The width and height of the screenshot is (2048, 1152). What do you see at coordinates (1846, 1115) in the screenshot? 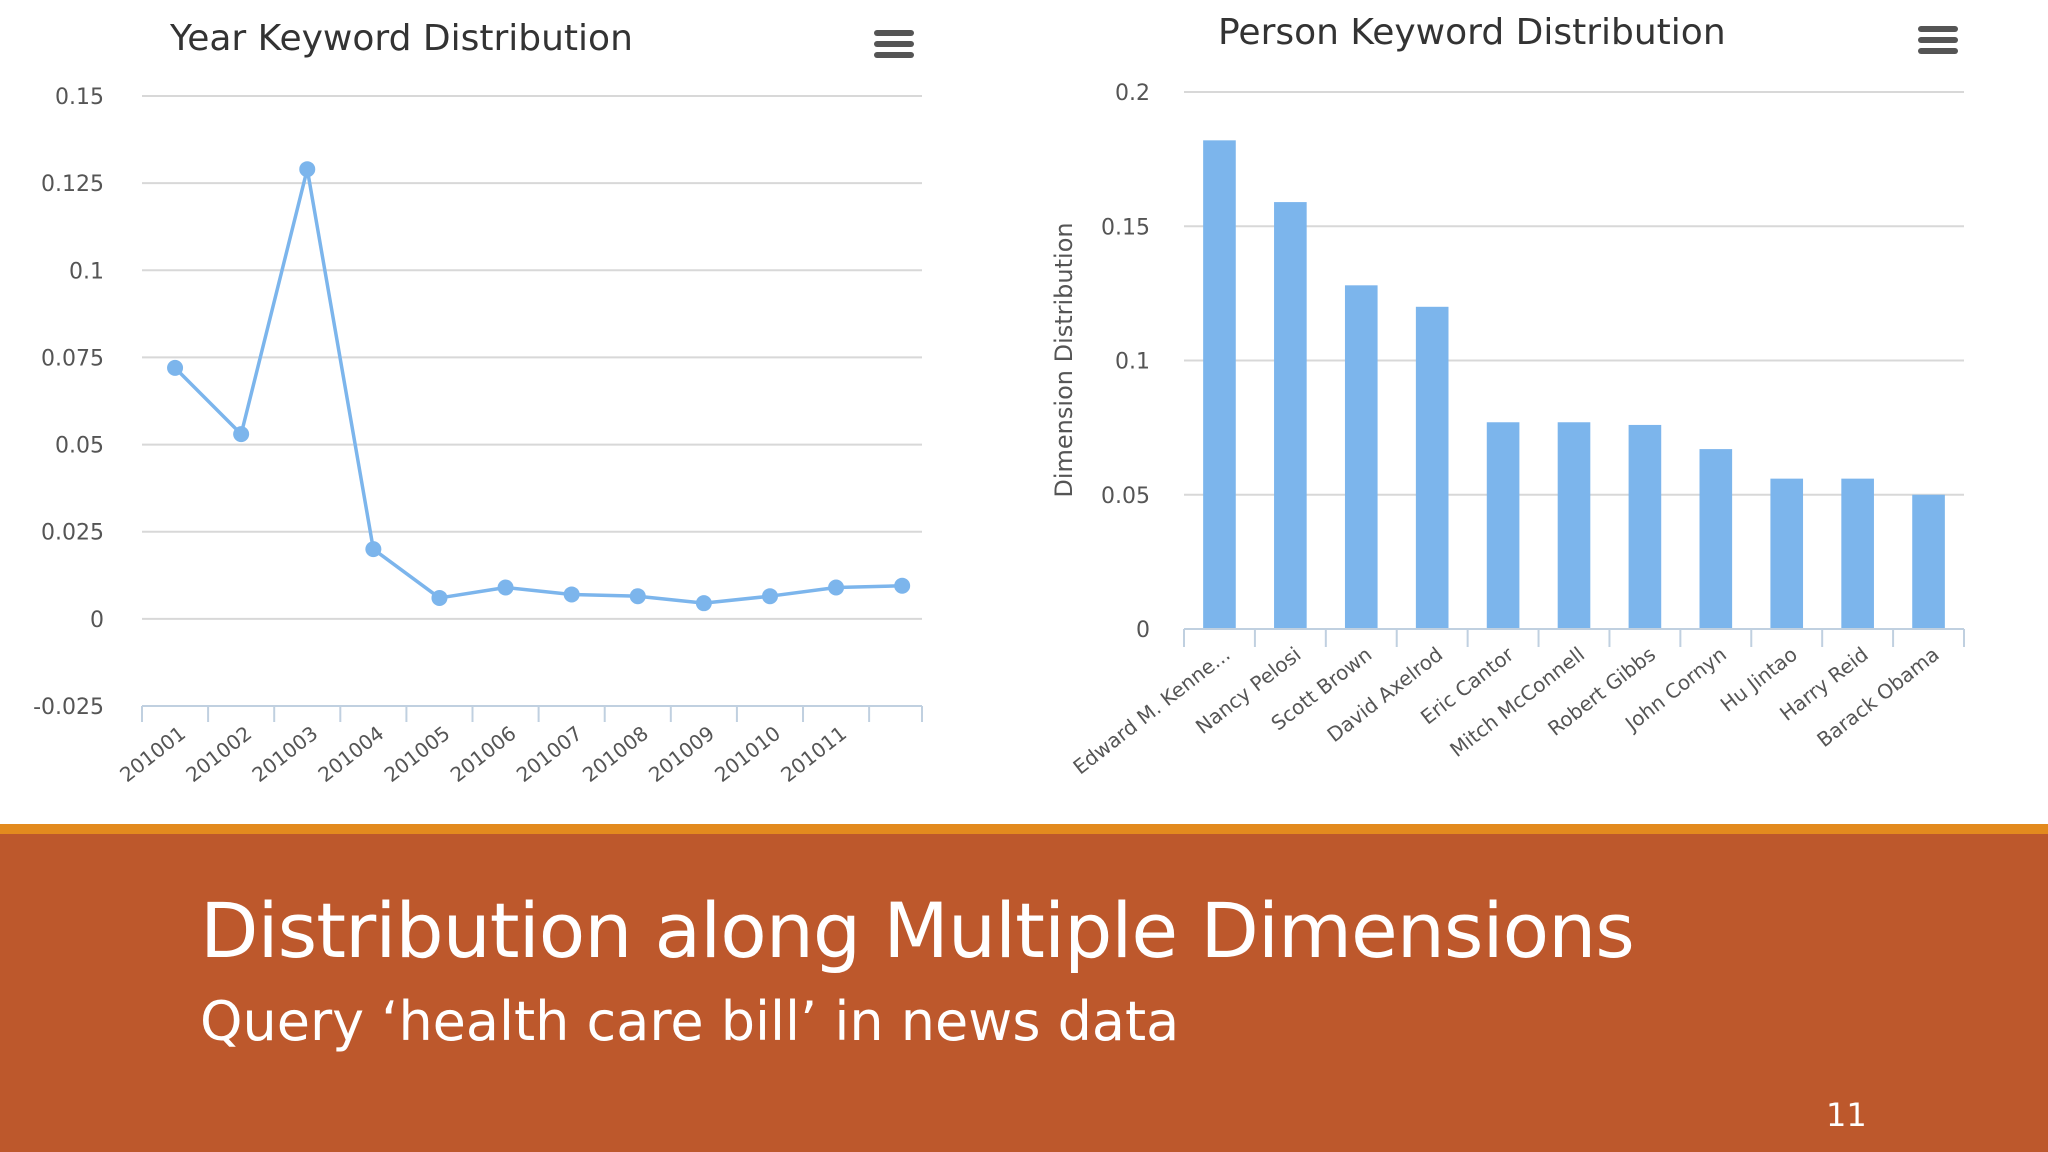
I see `page-number: 11` at bounding box center [1846, 1115].